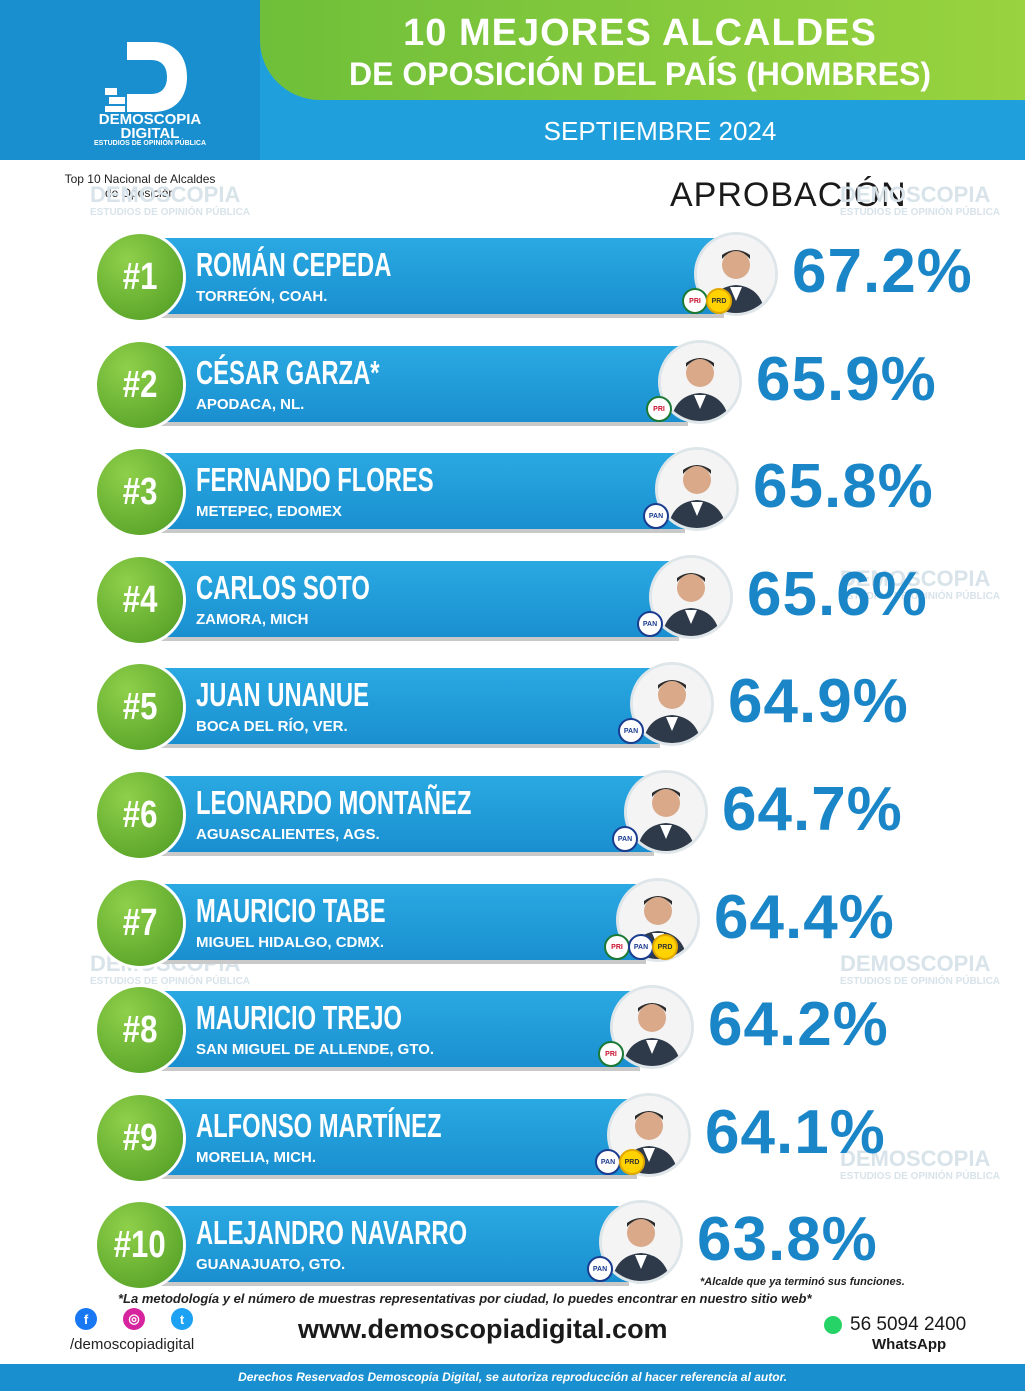 Image resolution: width=1025 pixels, height=1391 pixels. What do you see at coordinates (269, 511) in the screenshot?
I see `mayor-city: METEPEC, EDOMEX` at bounding box center [269, 511].